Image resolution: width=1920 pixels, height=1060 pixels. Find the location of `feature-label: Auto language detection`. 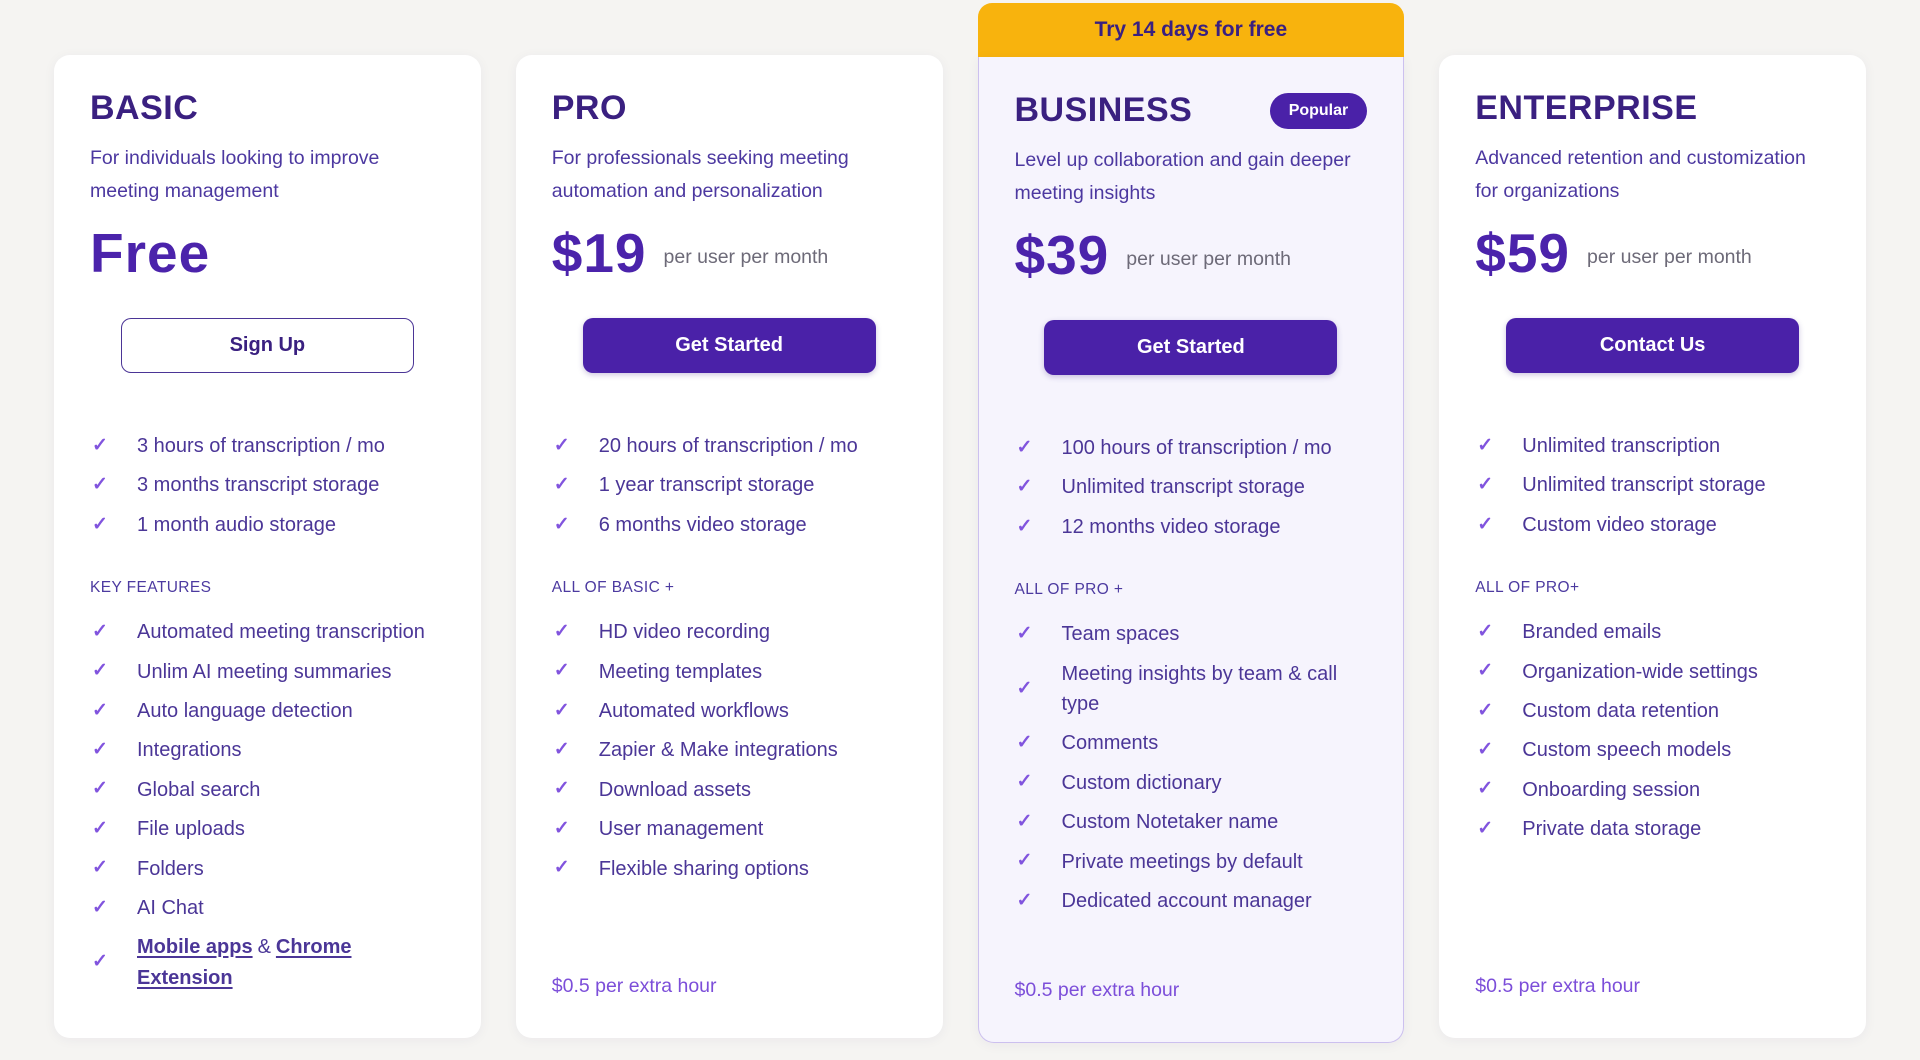

feature-label: Auto language detection is located at coordinates (245, 710).